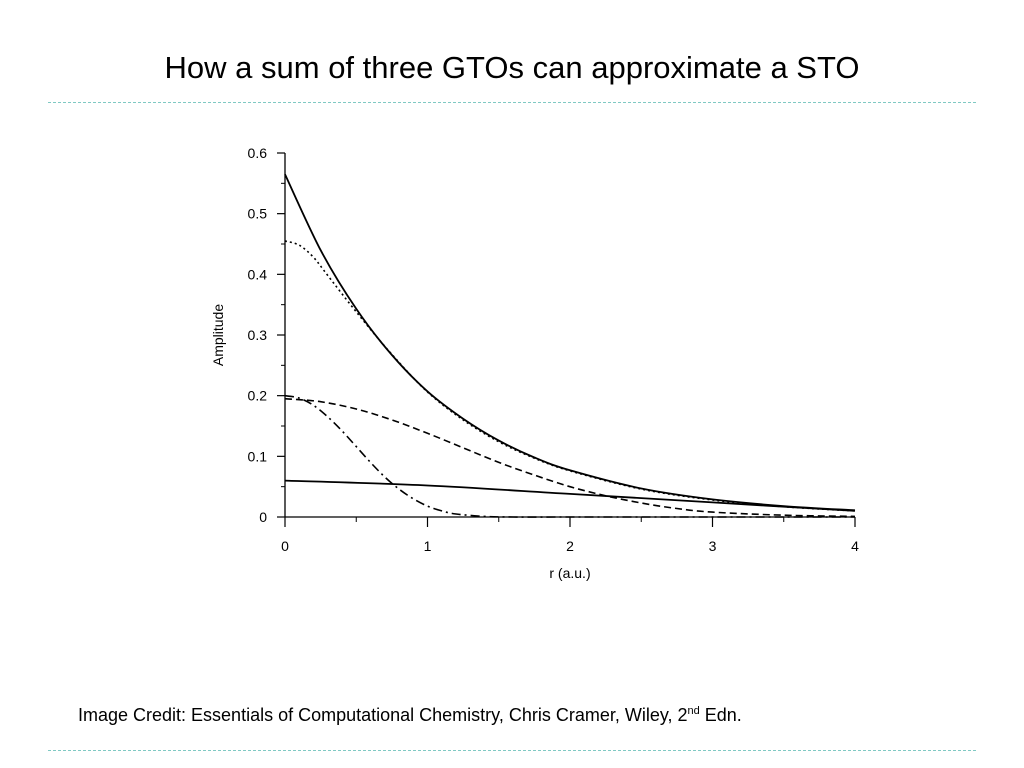 The height and width of the screenshot is (768, 1024). Describe the element at coordinates (258, 214) in the screenshot. I see `y-tick-label: 0.5` at that location.